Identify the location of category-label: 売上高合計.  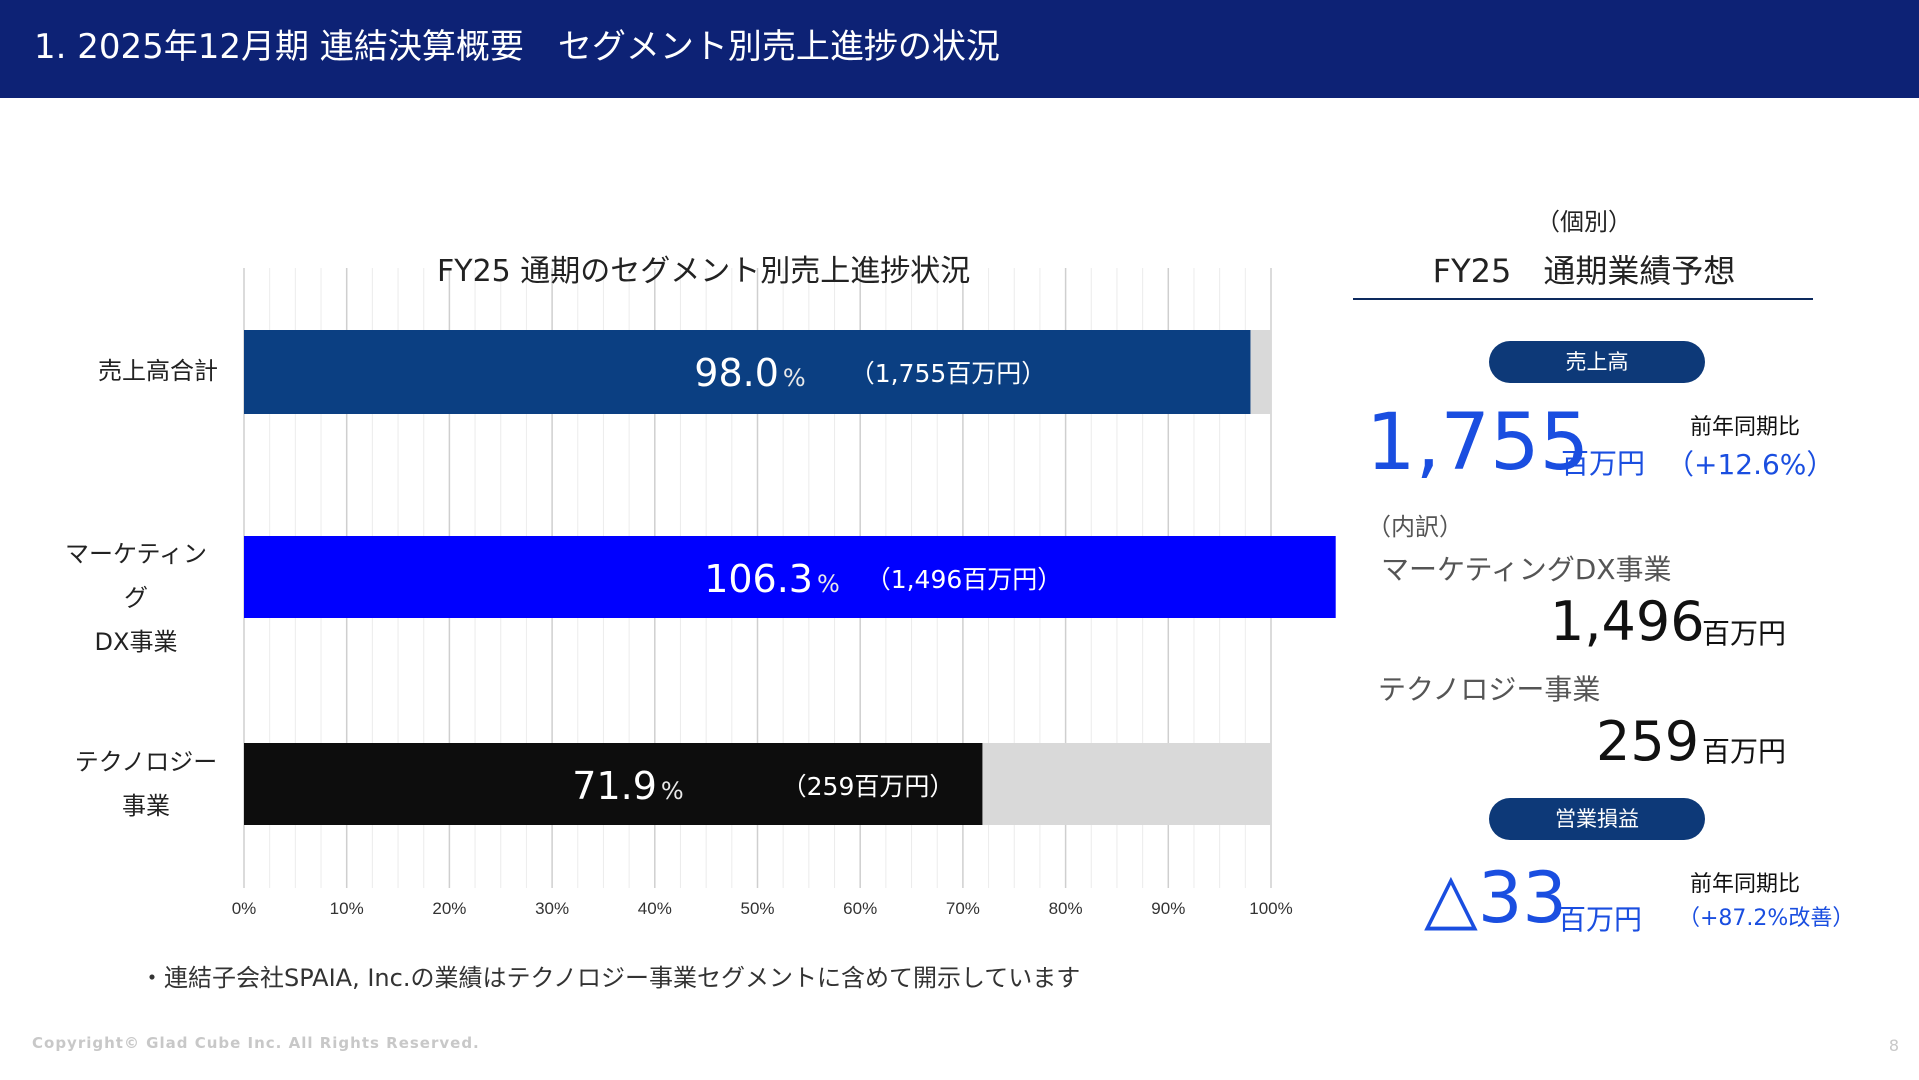
(158, 371).